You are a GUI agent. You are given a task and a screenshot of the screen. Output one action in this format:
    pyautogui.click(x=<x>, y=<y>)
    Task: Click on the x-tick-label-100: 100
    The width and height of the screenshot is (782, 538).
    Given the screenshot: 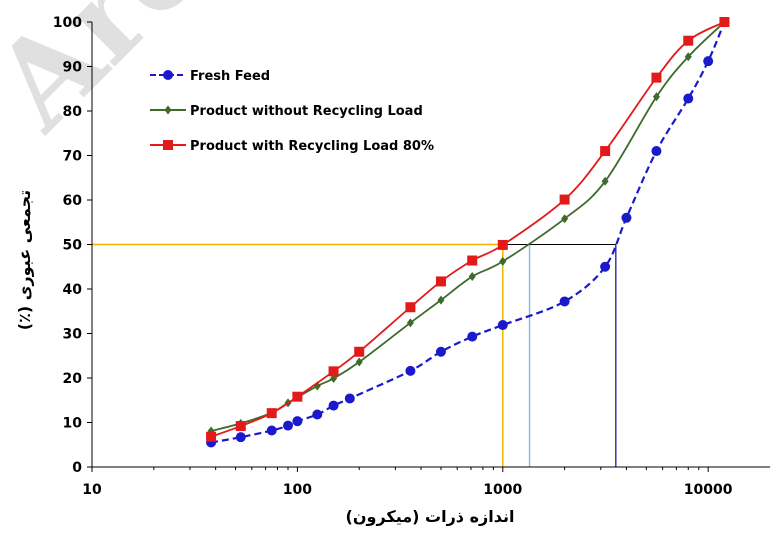 What is the action you would take?
    pyautogui.click(x=297, y=490)
    